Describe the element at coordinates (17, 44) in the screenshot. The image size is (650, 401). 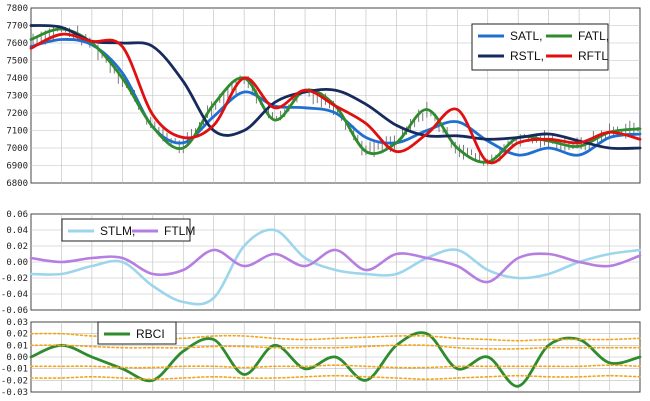
I see `y-tick-label: 7600` at that location.